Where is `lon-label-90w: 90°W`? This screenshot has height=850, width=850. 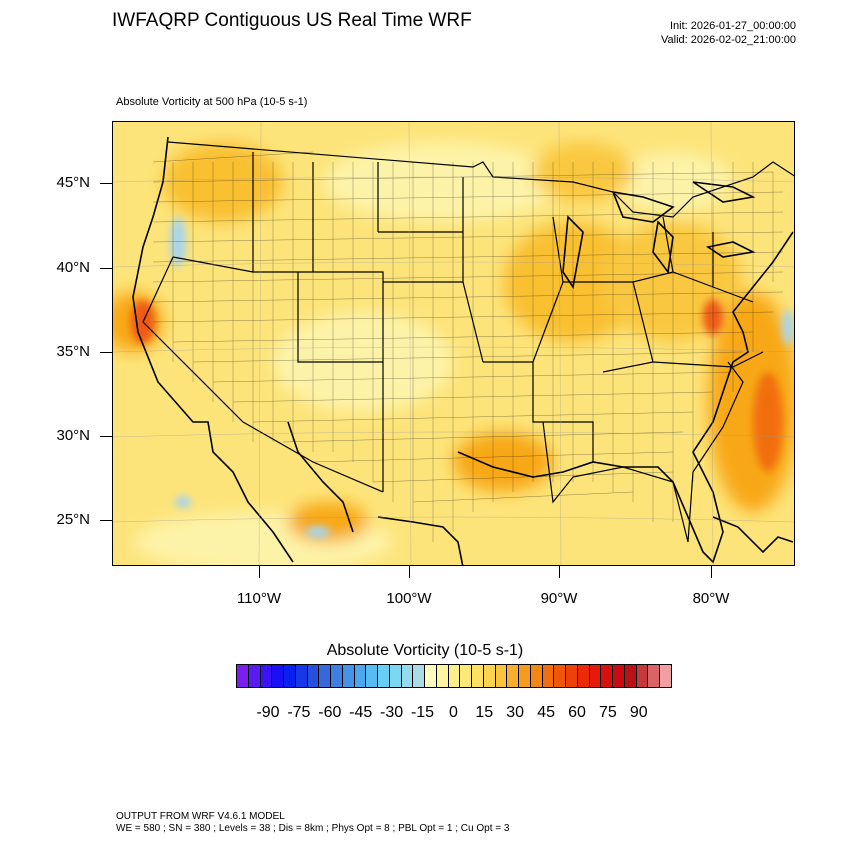 lon-label-90w: 90°W is located at coordinates (559, 598).